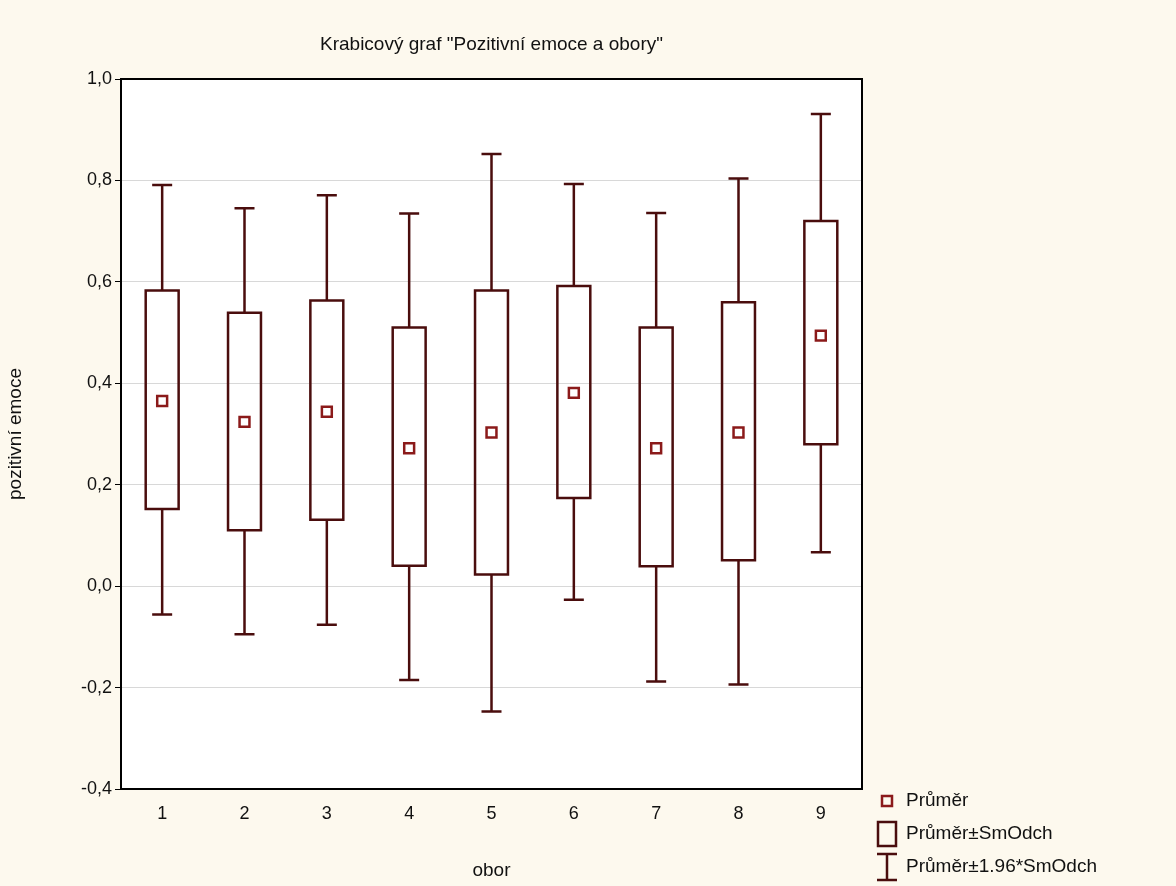 The height and width of the screenshot is (886, 1176). Describe the element at coordinates (244, 812) in the screenshot. I see `x-tick-label: 2` at that location.